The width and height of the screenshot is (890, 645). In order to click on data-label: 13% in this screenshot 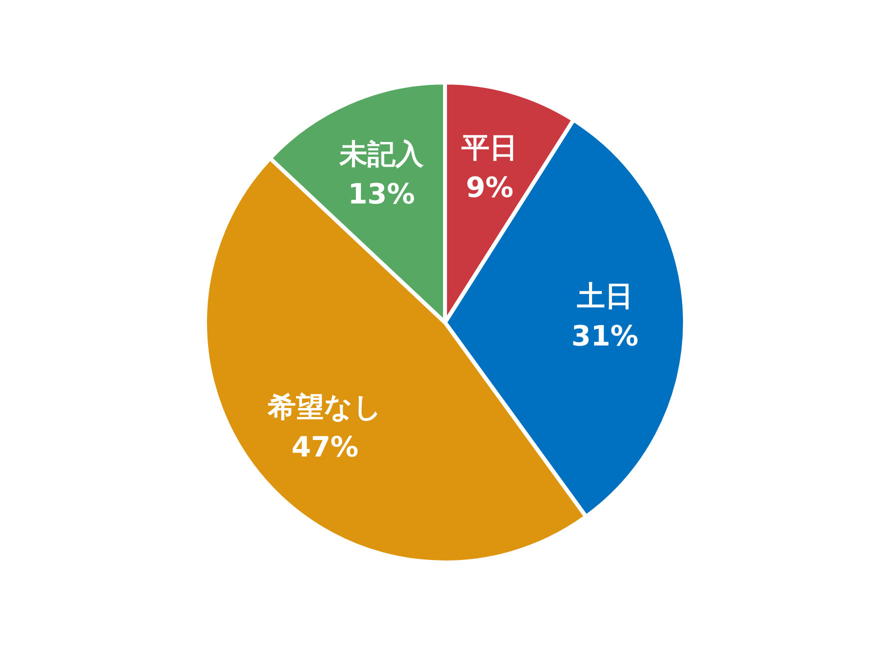, I will do `click(381, 194)`.